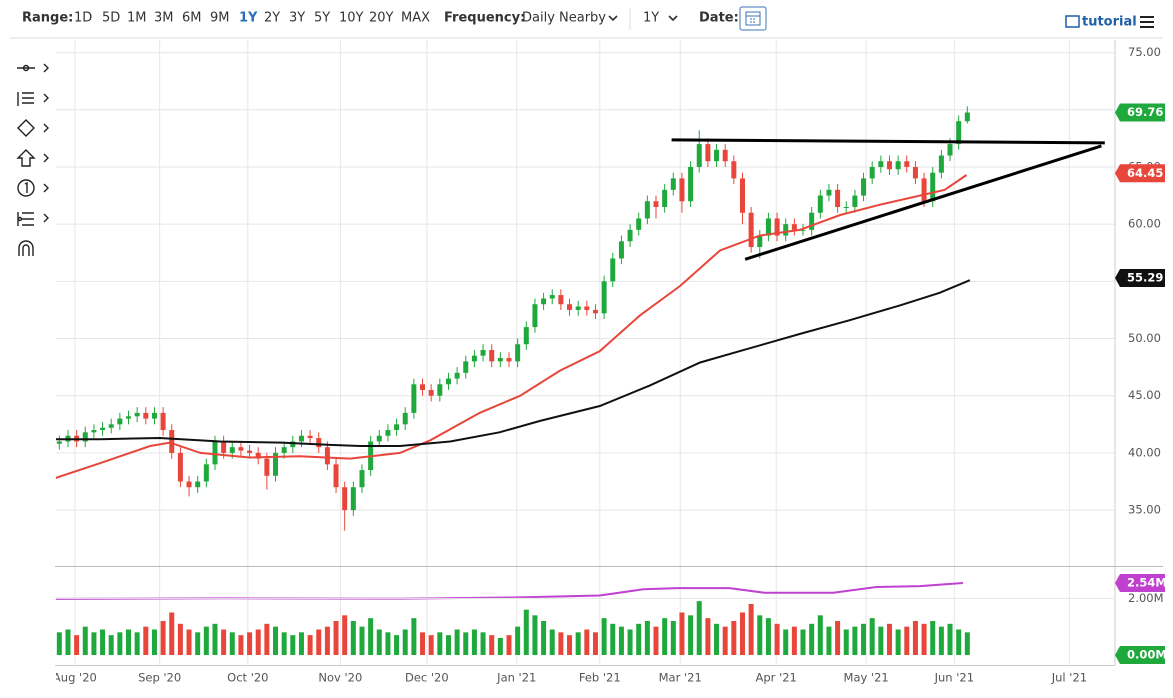  Describe the element at coordinates (923, 202) in the screenshot. I see `trendline` at that location.